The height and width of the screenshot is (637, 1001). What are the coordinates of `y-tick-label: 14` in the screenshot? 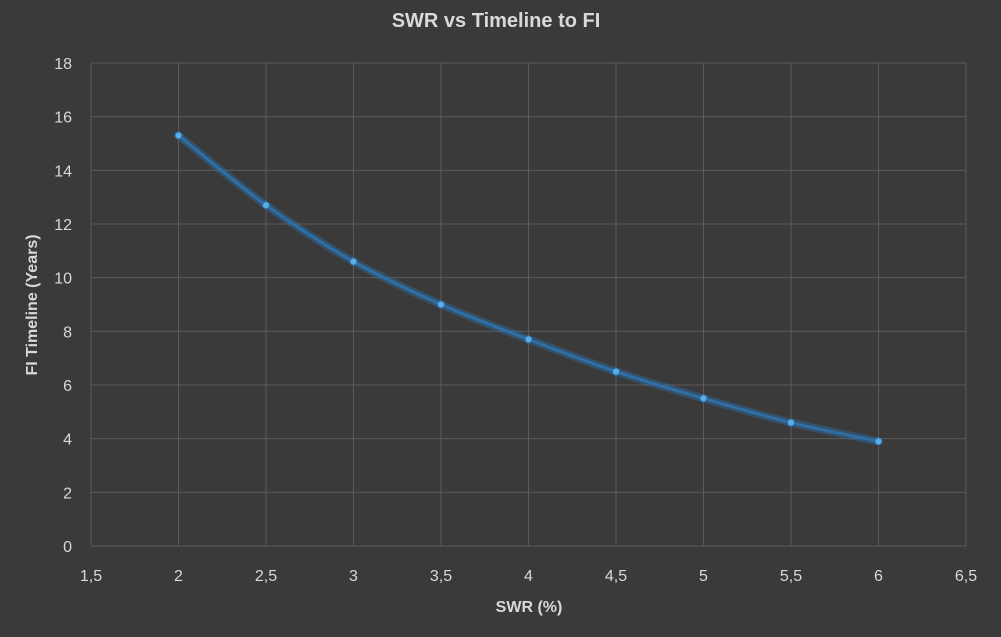 It's located at (63, 171).